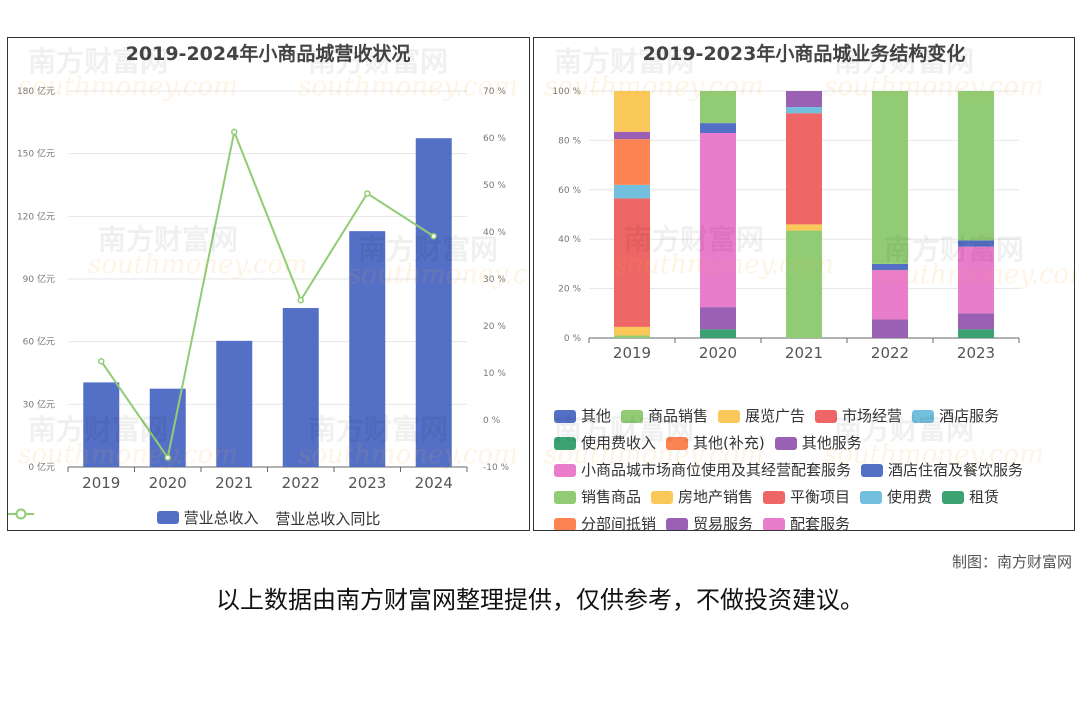  I want to click on legend-item: 其他, so click(582, 416).